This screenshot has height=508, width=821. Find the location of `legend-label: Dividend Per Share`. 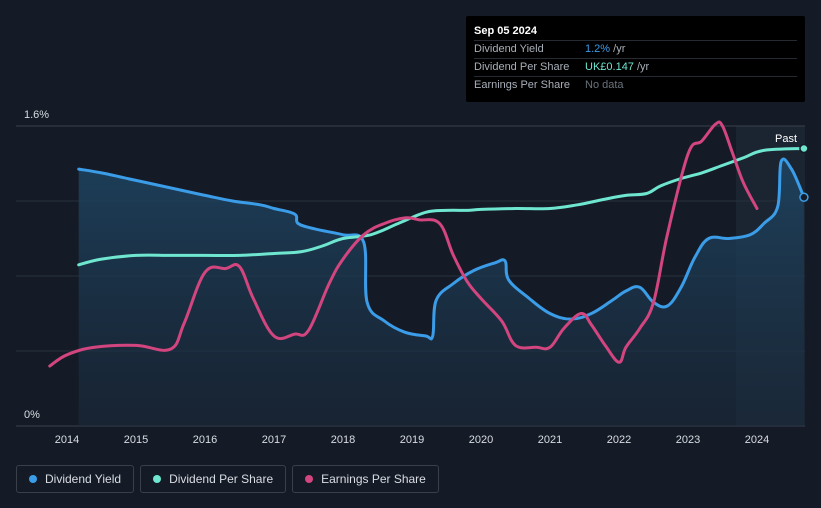

legend-label: Dividend Per Share is located at coordinates (221, 479).